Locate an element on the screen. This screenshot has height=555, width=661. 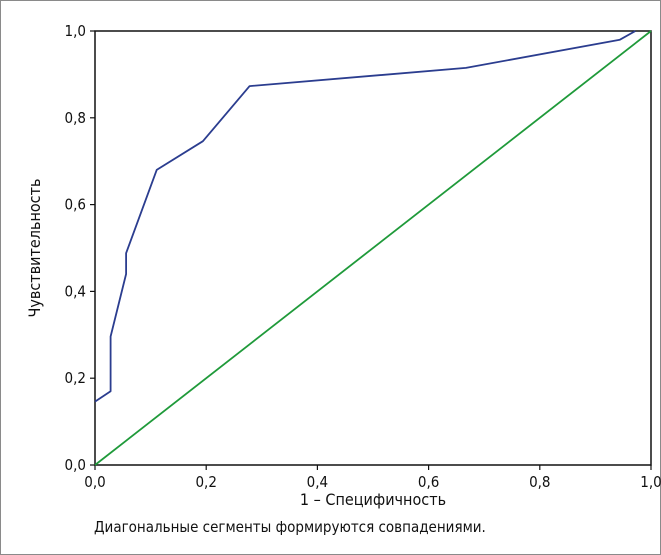
y-tick-label: 0,6 is located at coordinates (75, 205).